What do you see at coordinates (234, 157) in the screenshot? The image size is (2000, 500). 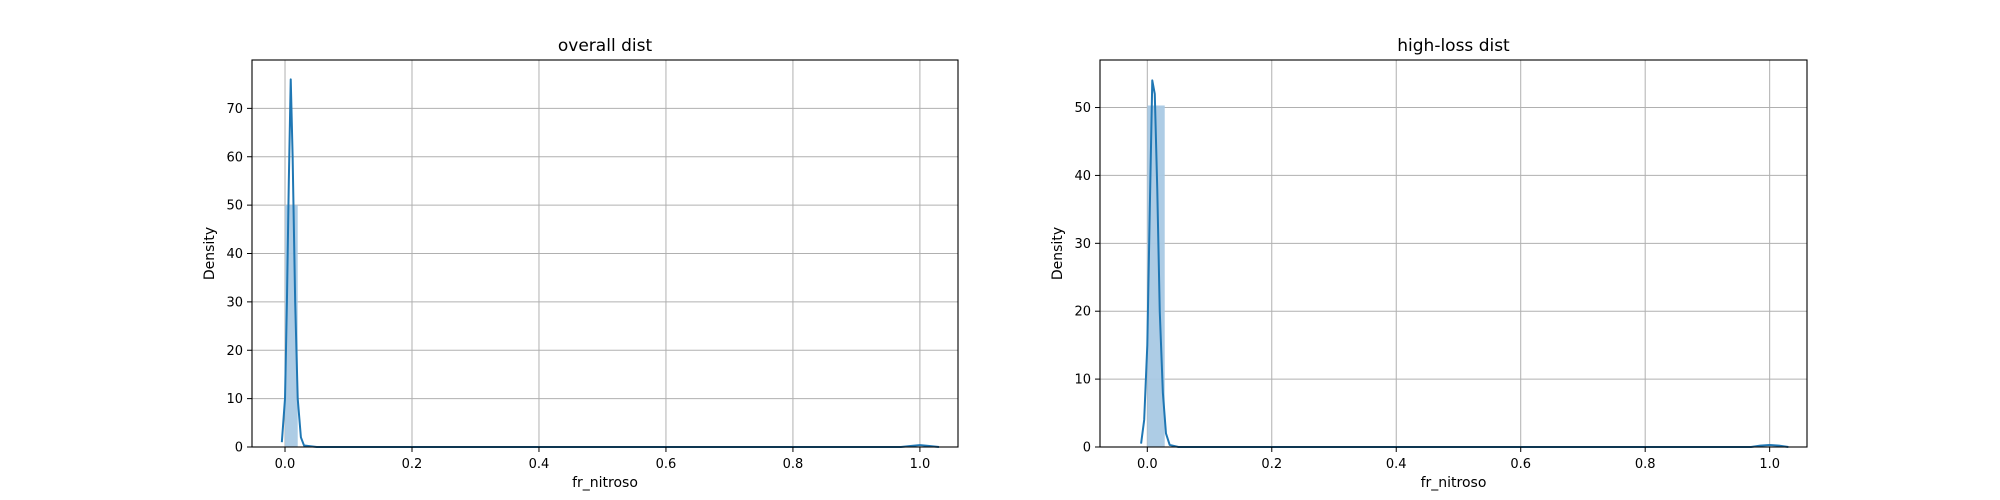 I see `y-tick-label: 60` at bounding box center [234, 157].